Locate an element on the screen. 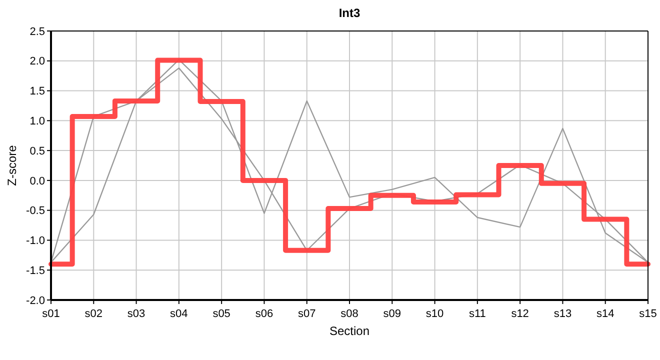 Image resolution: width=660 pixels, height=360 pixels. x-tick-label: s09 is located at coordinates (392, 314).